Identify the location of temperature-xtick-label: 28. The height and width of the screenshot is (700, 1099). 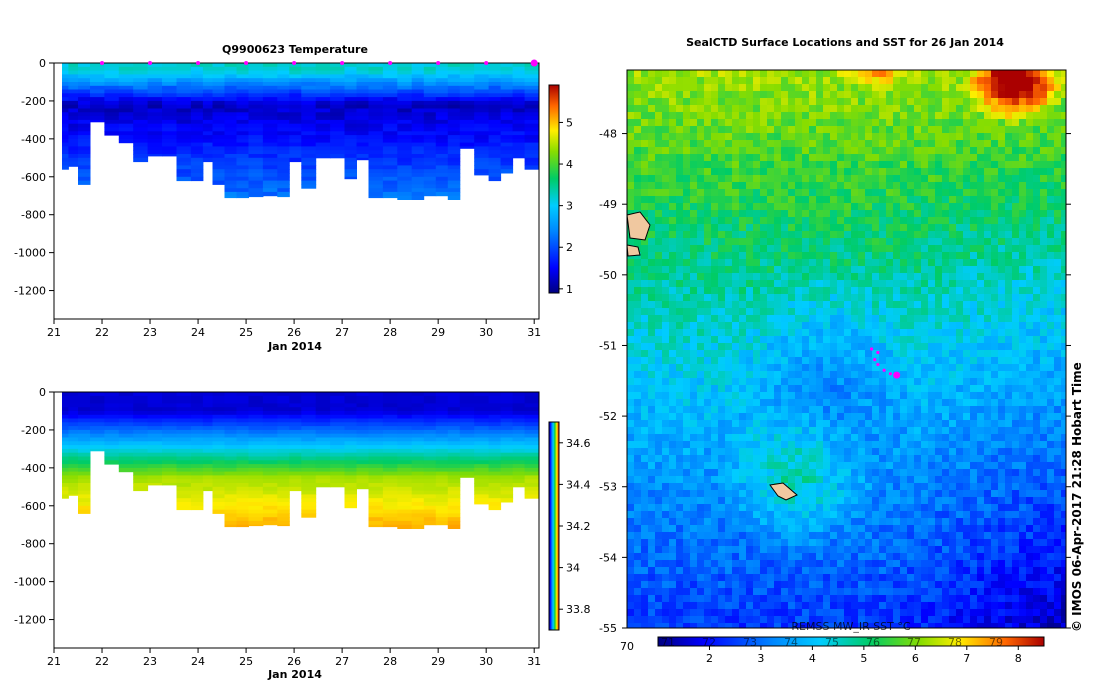
(390, 332).